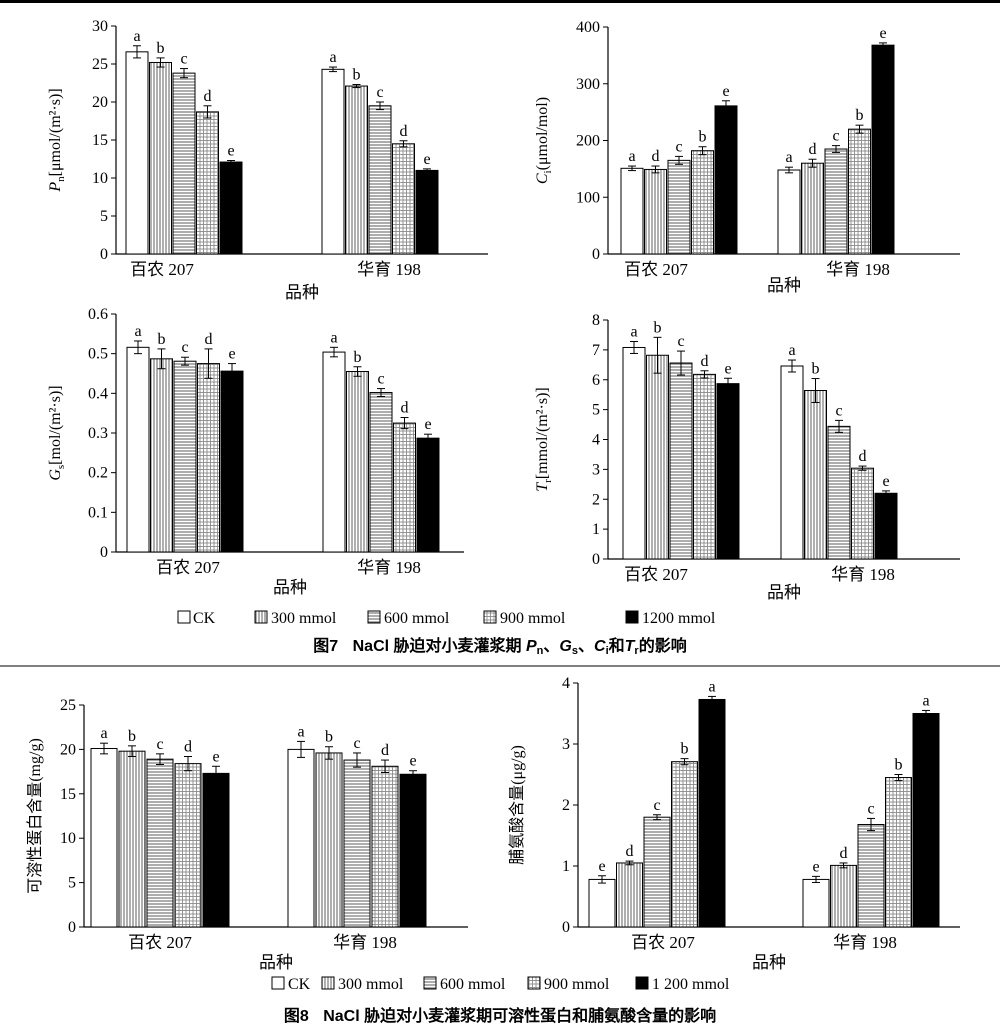 The height and width of the screenshot is (1036, 1000). Describe the element at coordinates (98, 393) in the screenshot. I see `y-tick-label: 0.4` at that location.